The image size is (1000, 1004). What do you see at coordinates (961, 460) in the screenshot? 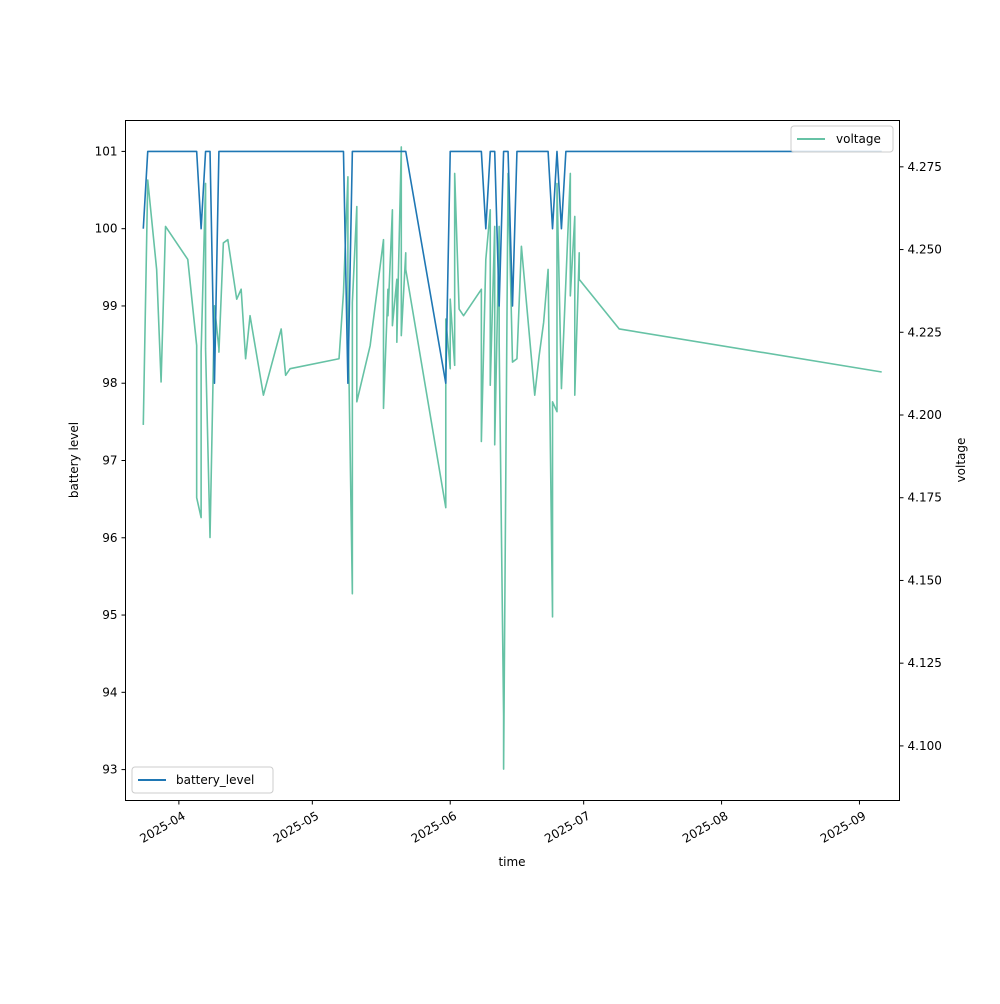
I see `y2-axis-label: voltage` at bounding box center [961, 460].